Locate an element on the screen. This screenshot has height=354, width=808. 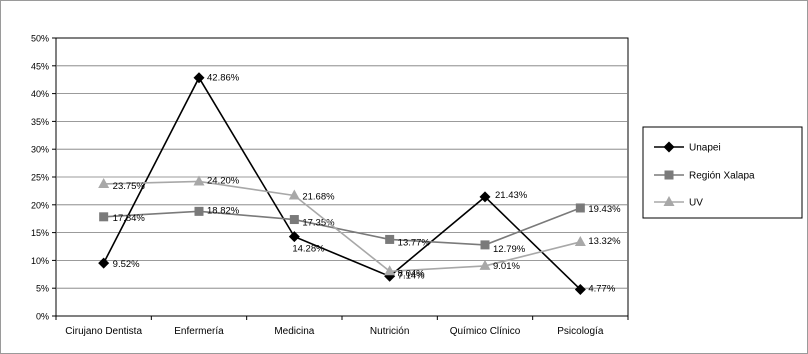
legend-label: Unapei is located at coordinates (705, 148).